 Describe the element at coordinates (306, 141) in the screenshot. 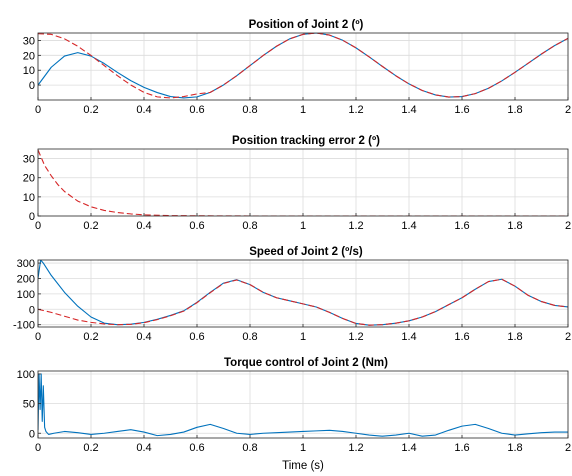

I see `subplot-title: Position tracking error 2 (º)` at that location.